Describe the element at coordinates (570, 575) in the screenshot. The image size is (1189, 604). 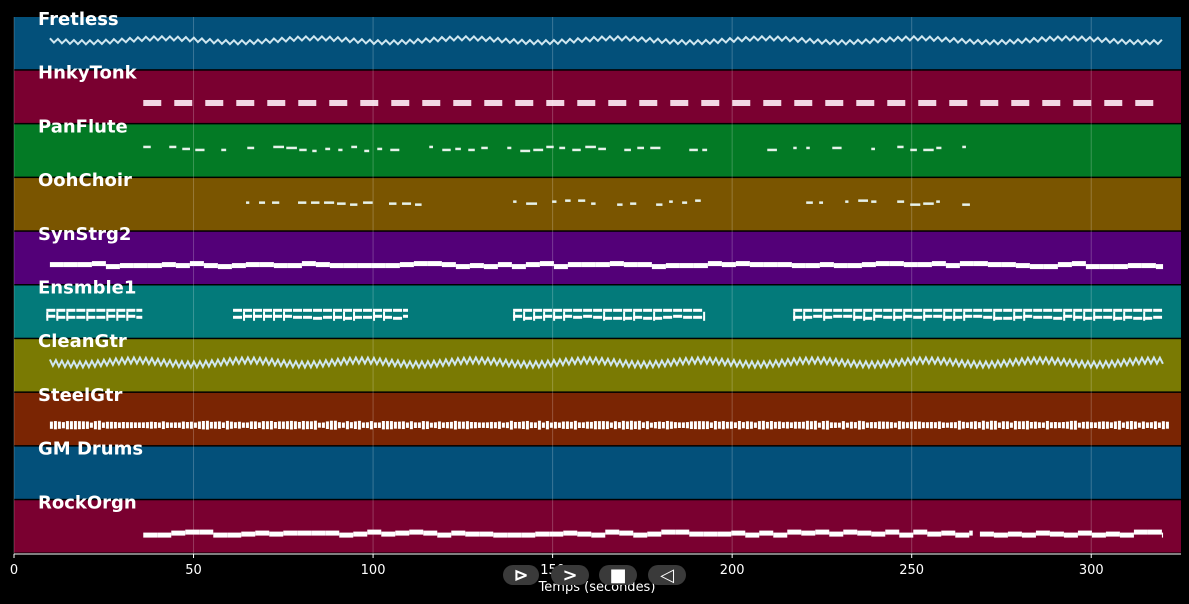
I see `forward-button: >` at that location.